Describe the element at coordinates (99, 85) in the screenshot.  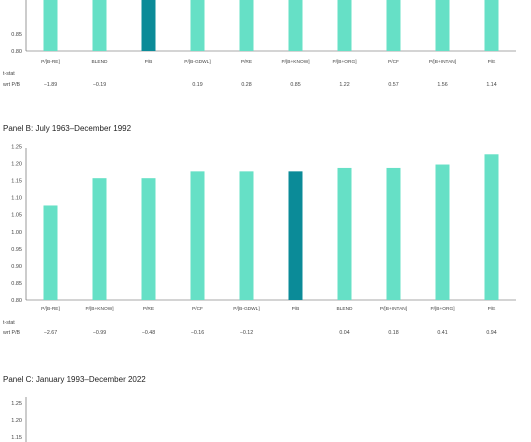
I see `panel-a-tstat-value: −0.19` at that location.